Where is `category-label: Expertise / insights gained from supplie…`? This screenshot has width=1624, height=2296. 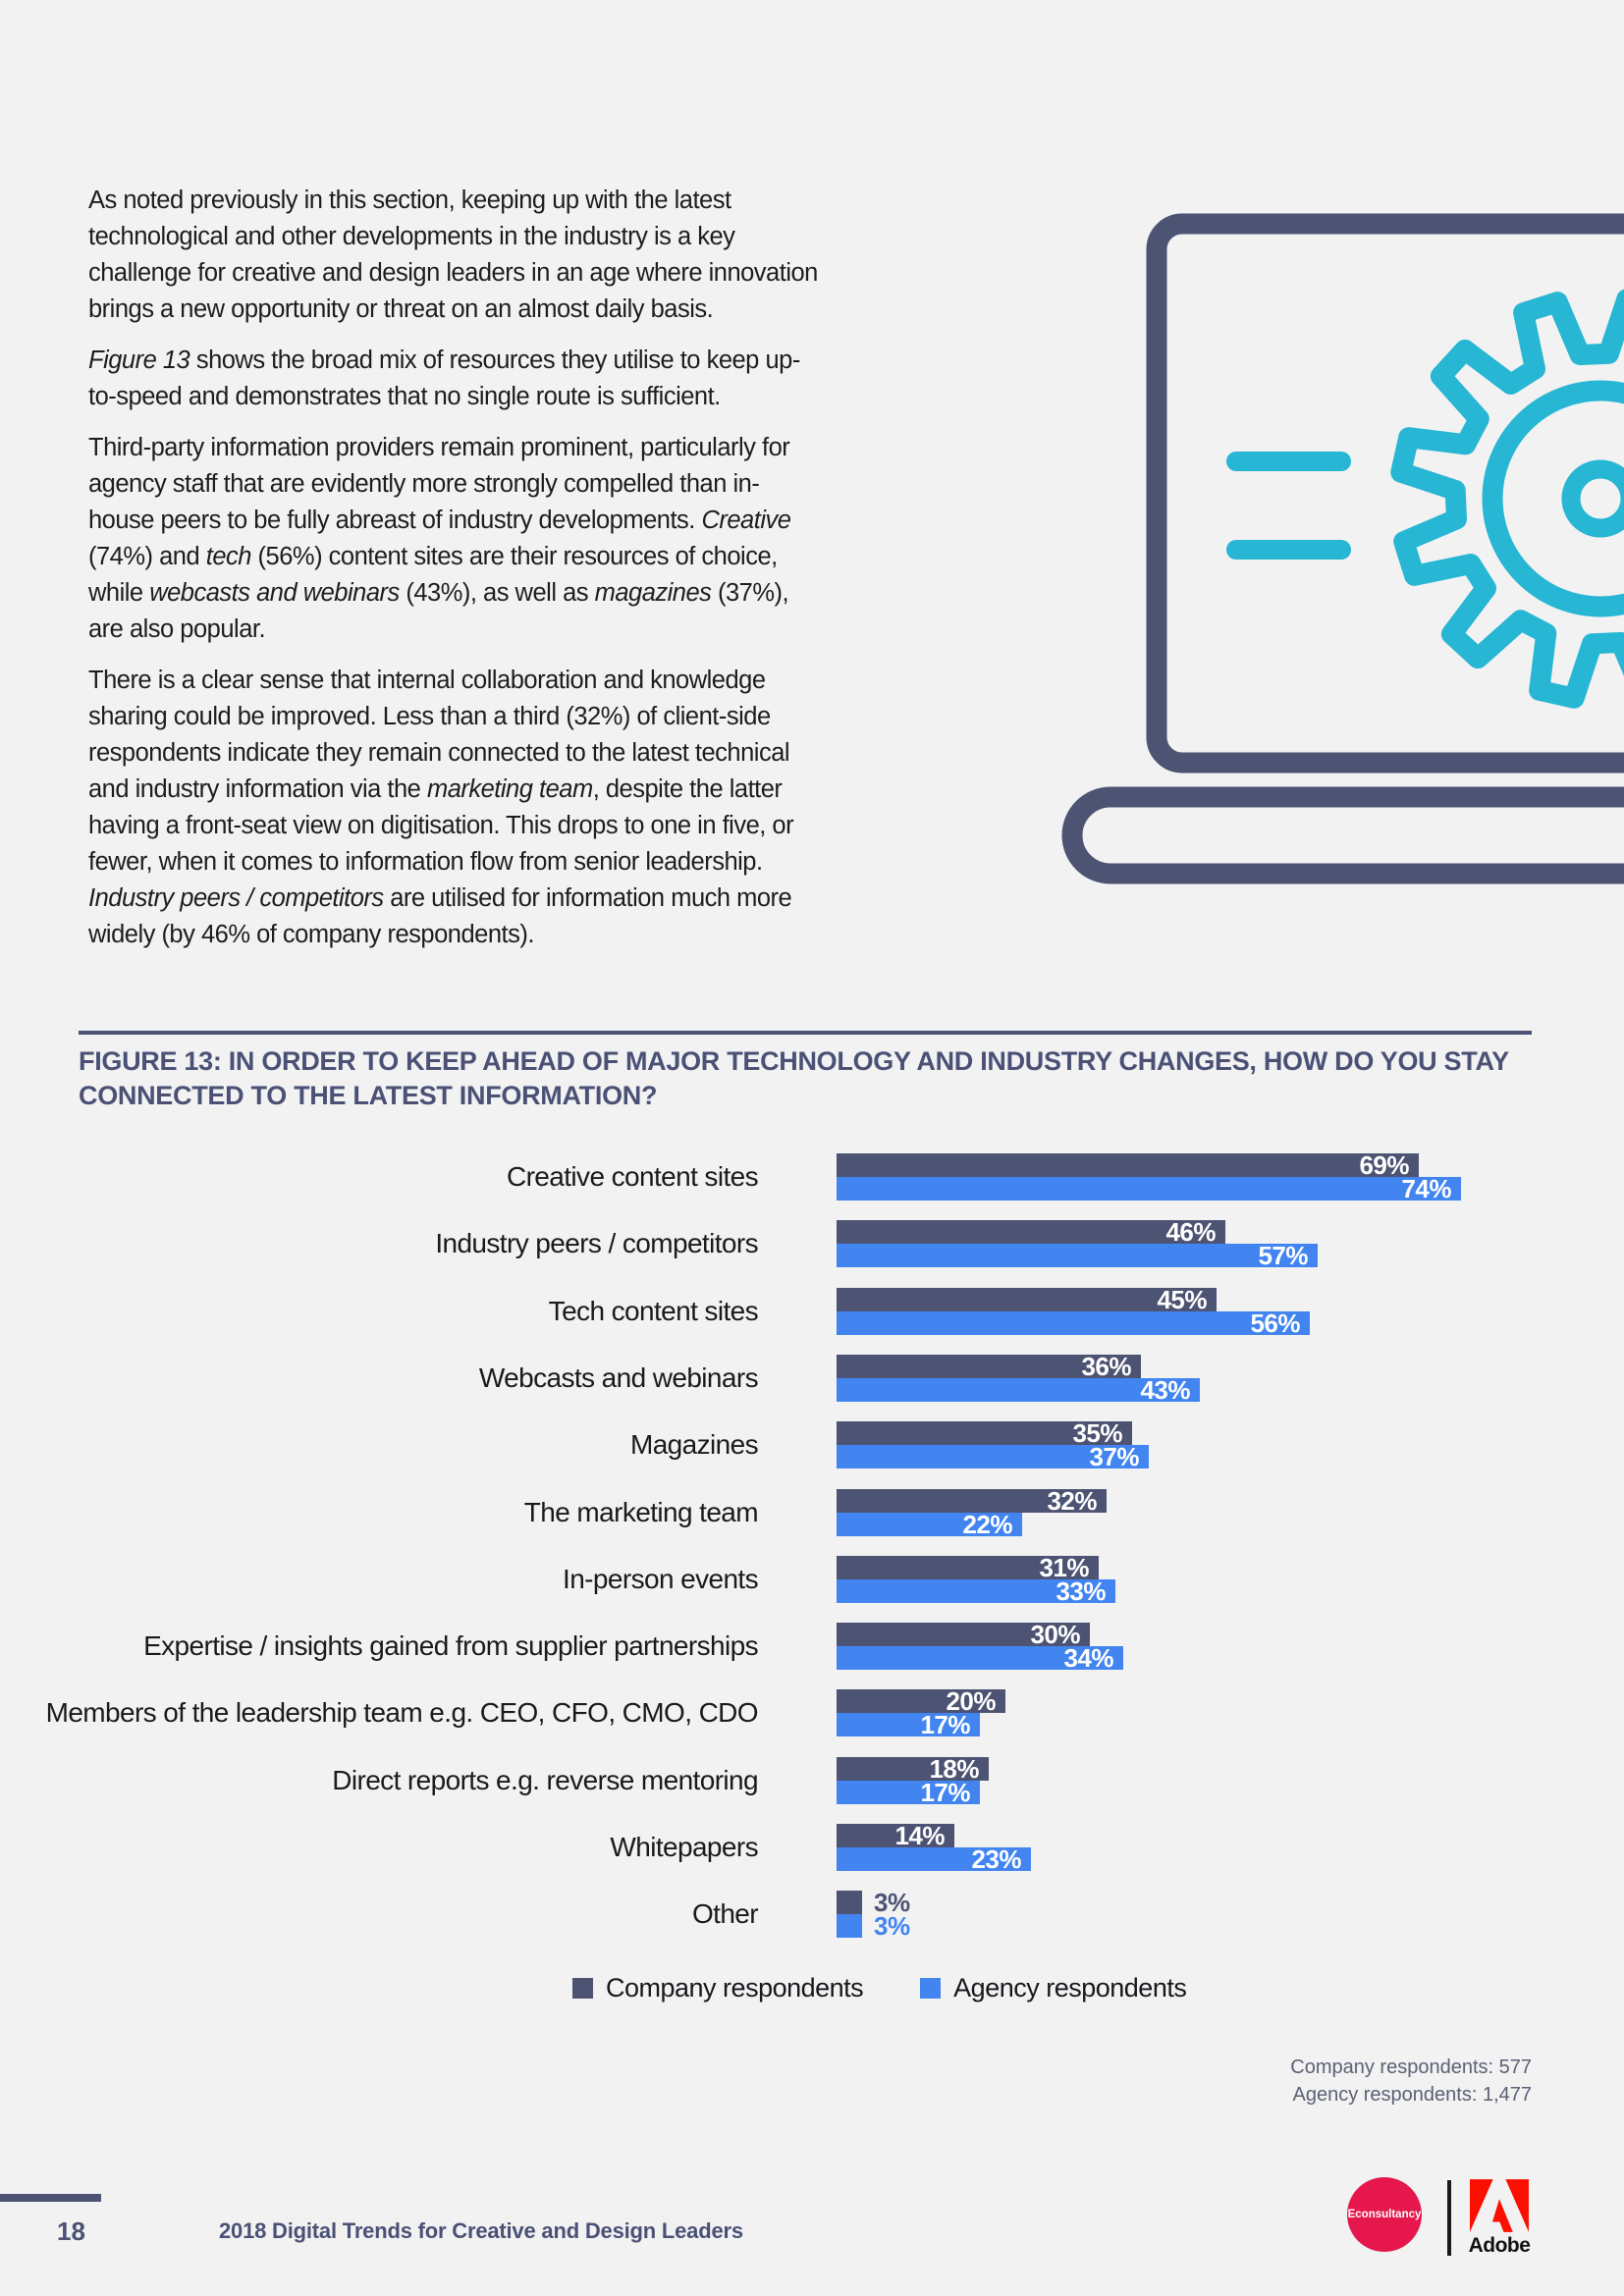
category-label: Expertise / insights gained from supplie… is located at coordinates (451, 1646).